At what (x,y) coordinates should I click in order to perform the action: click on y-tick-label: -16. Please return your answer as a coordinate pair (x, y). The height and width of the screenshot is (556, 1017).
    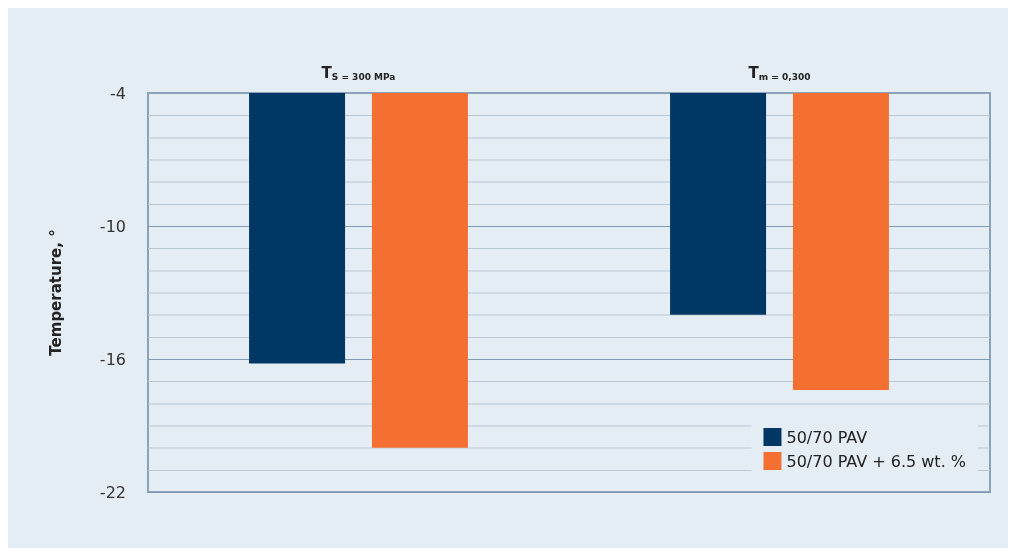
    Looking at the image, I should click on (112, 359).